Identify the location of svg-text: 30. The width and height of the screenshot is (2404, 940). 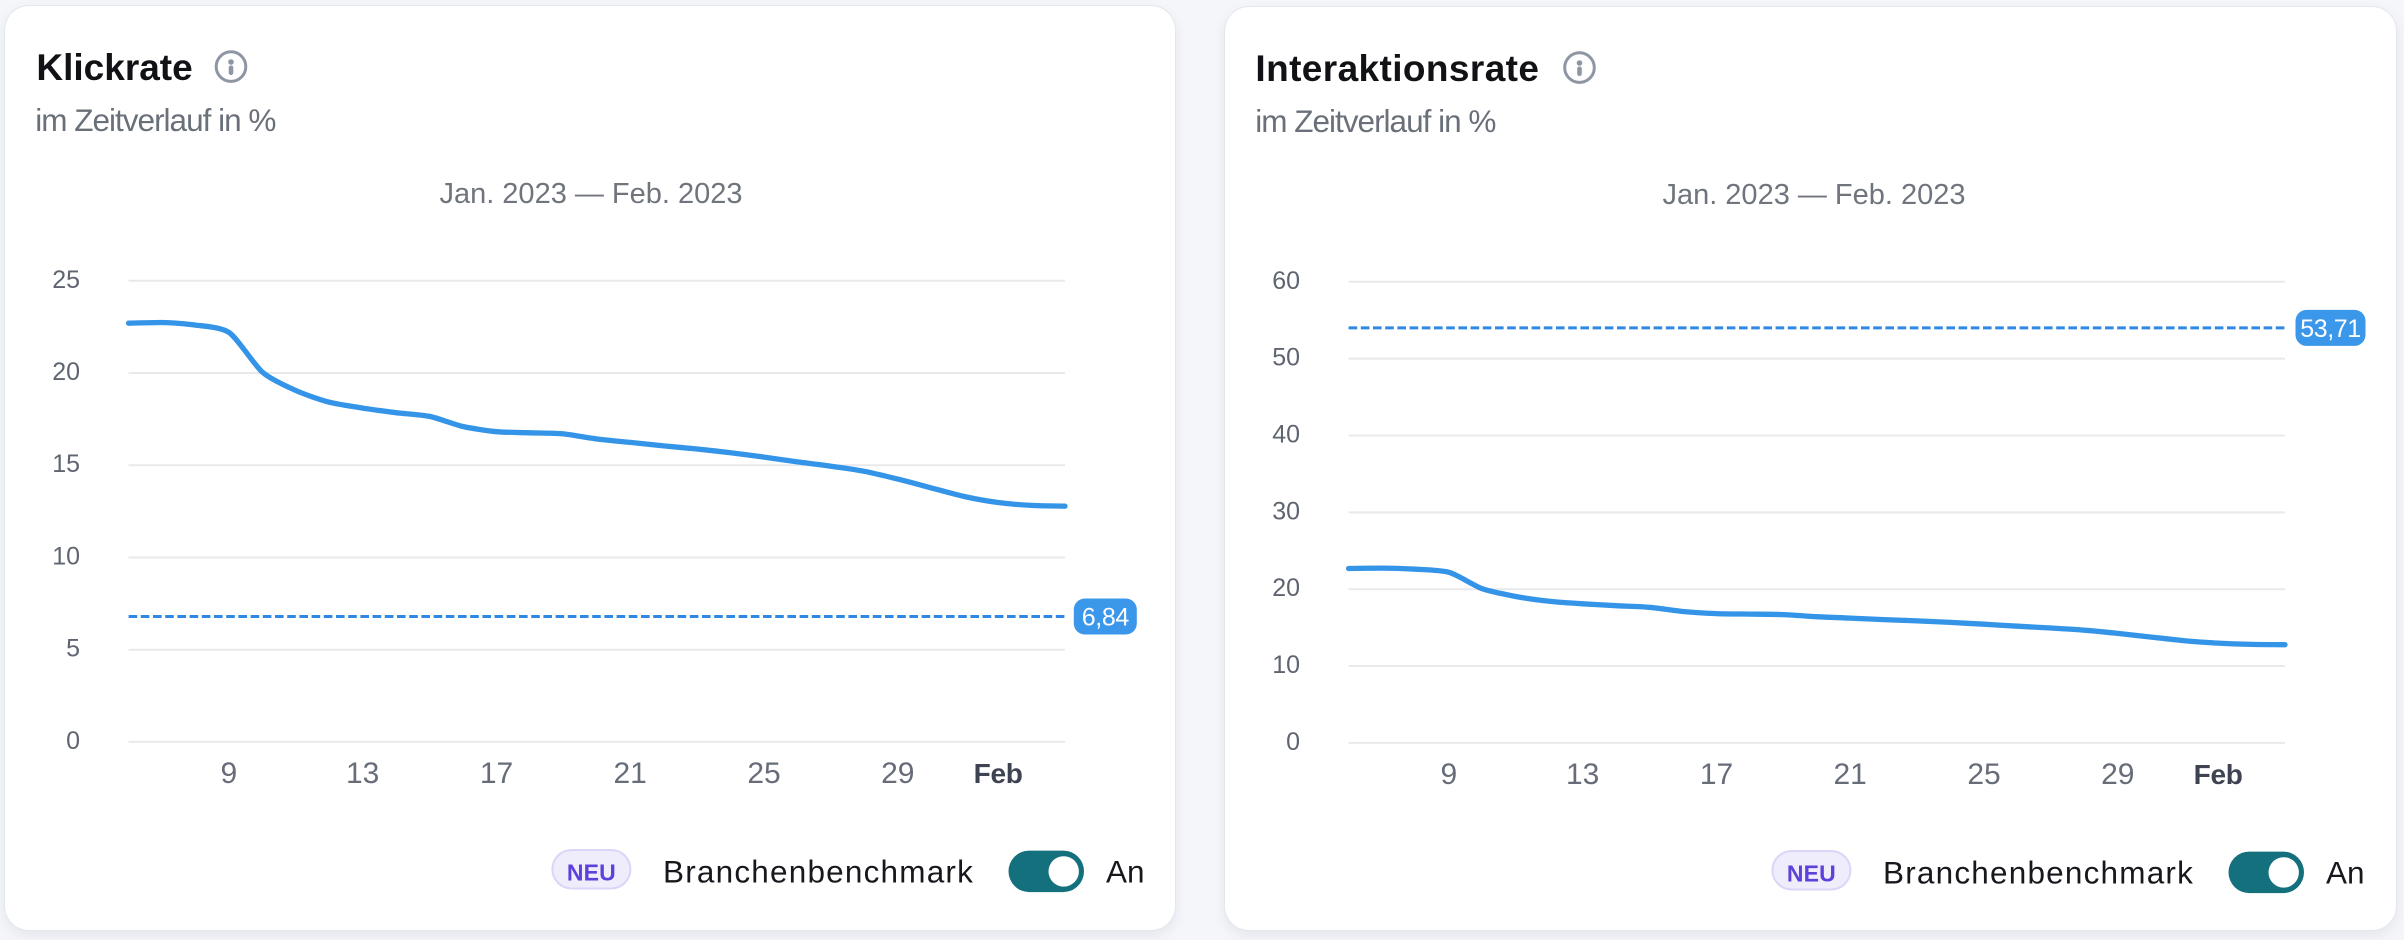
(1286, 511).